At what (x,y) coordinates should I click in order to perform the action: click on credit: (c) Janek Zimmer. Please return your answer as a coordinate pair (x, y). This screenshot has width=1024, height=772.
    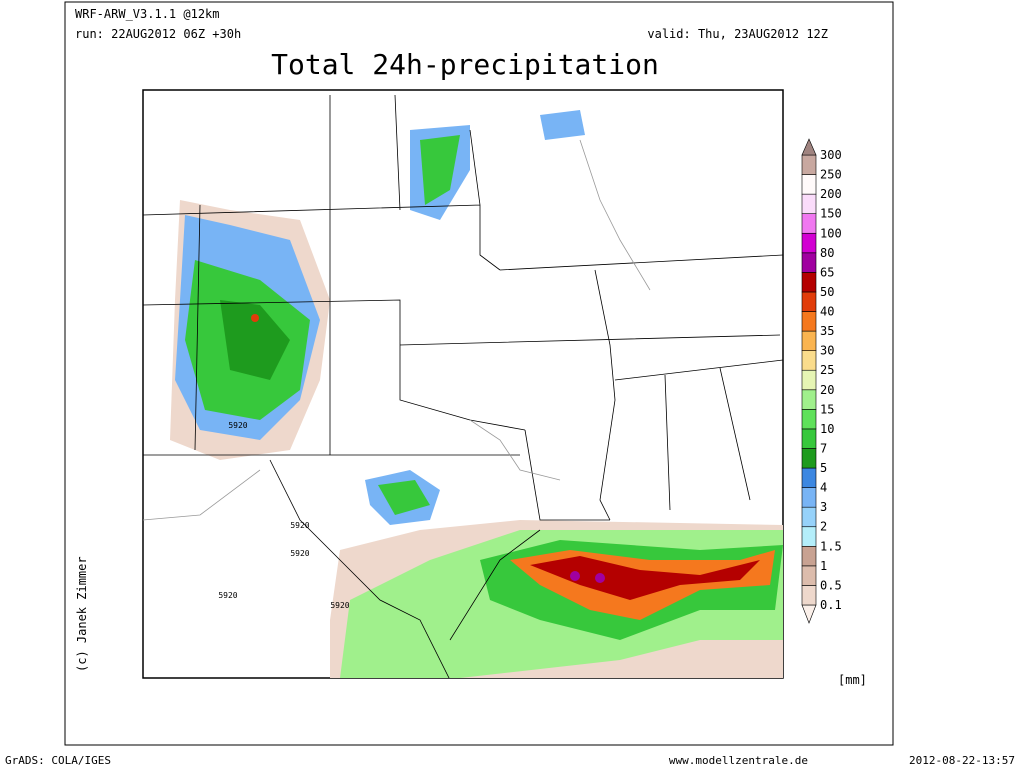
    Looking at the image, I should click on (82, 614).